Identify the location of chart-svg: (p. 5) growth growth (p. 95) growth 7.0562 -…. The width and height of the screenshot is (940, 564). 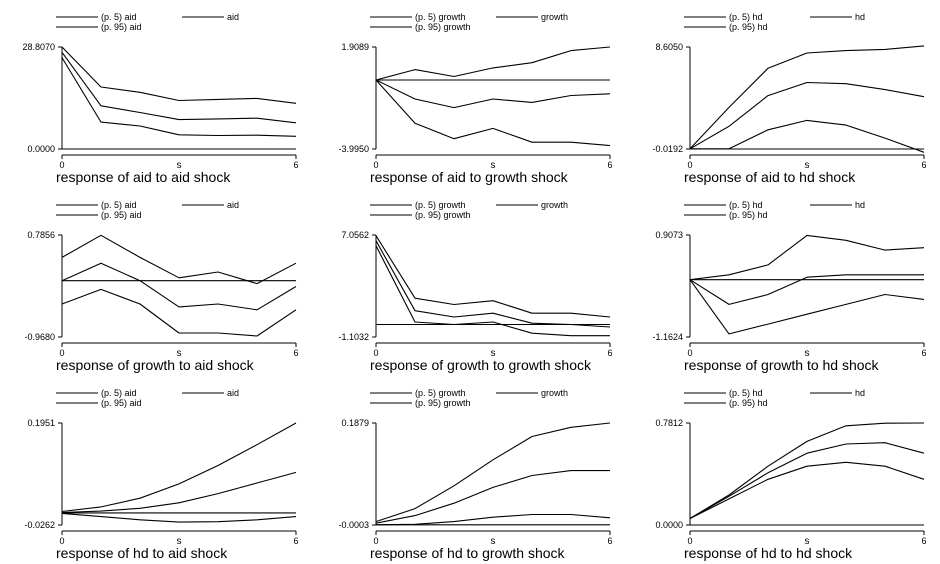
(475, 286).